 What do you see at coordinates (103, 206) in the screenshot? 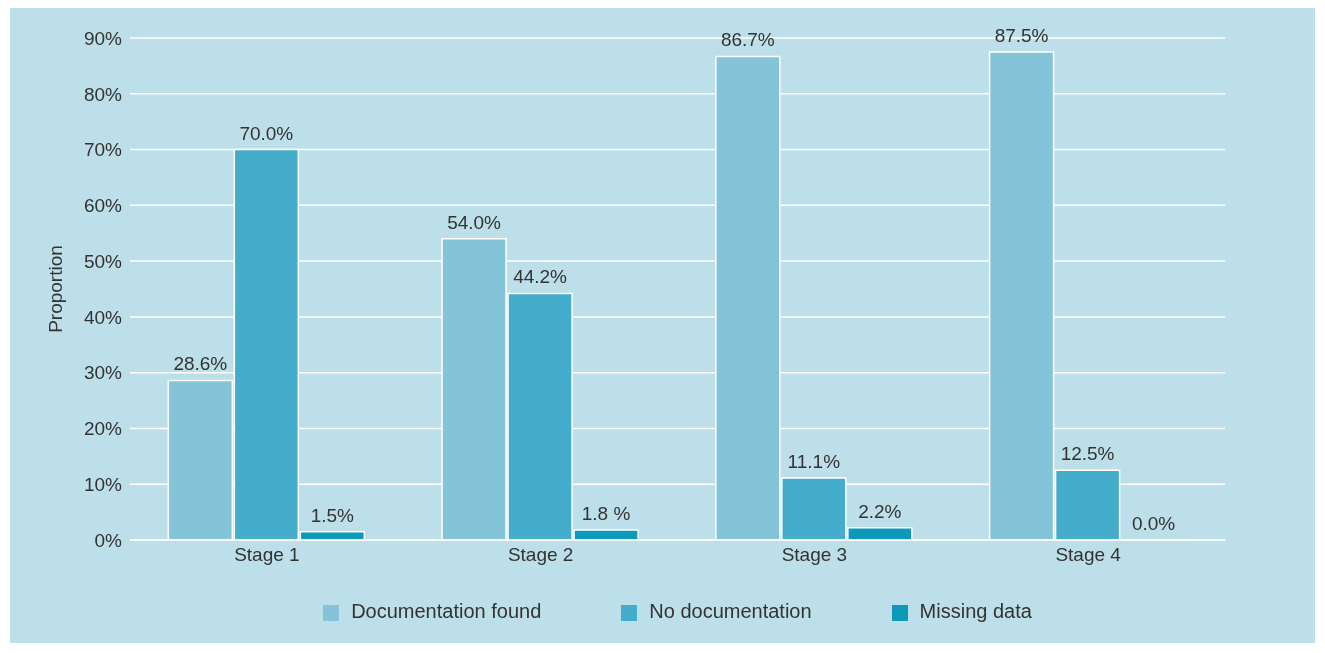
I see `y-tick-label: 60%` at bounding box center [103, 206].